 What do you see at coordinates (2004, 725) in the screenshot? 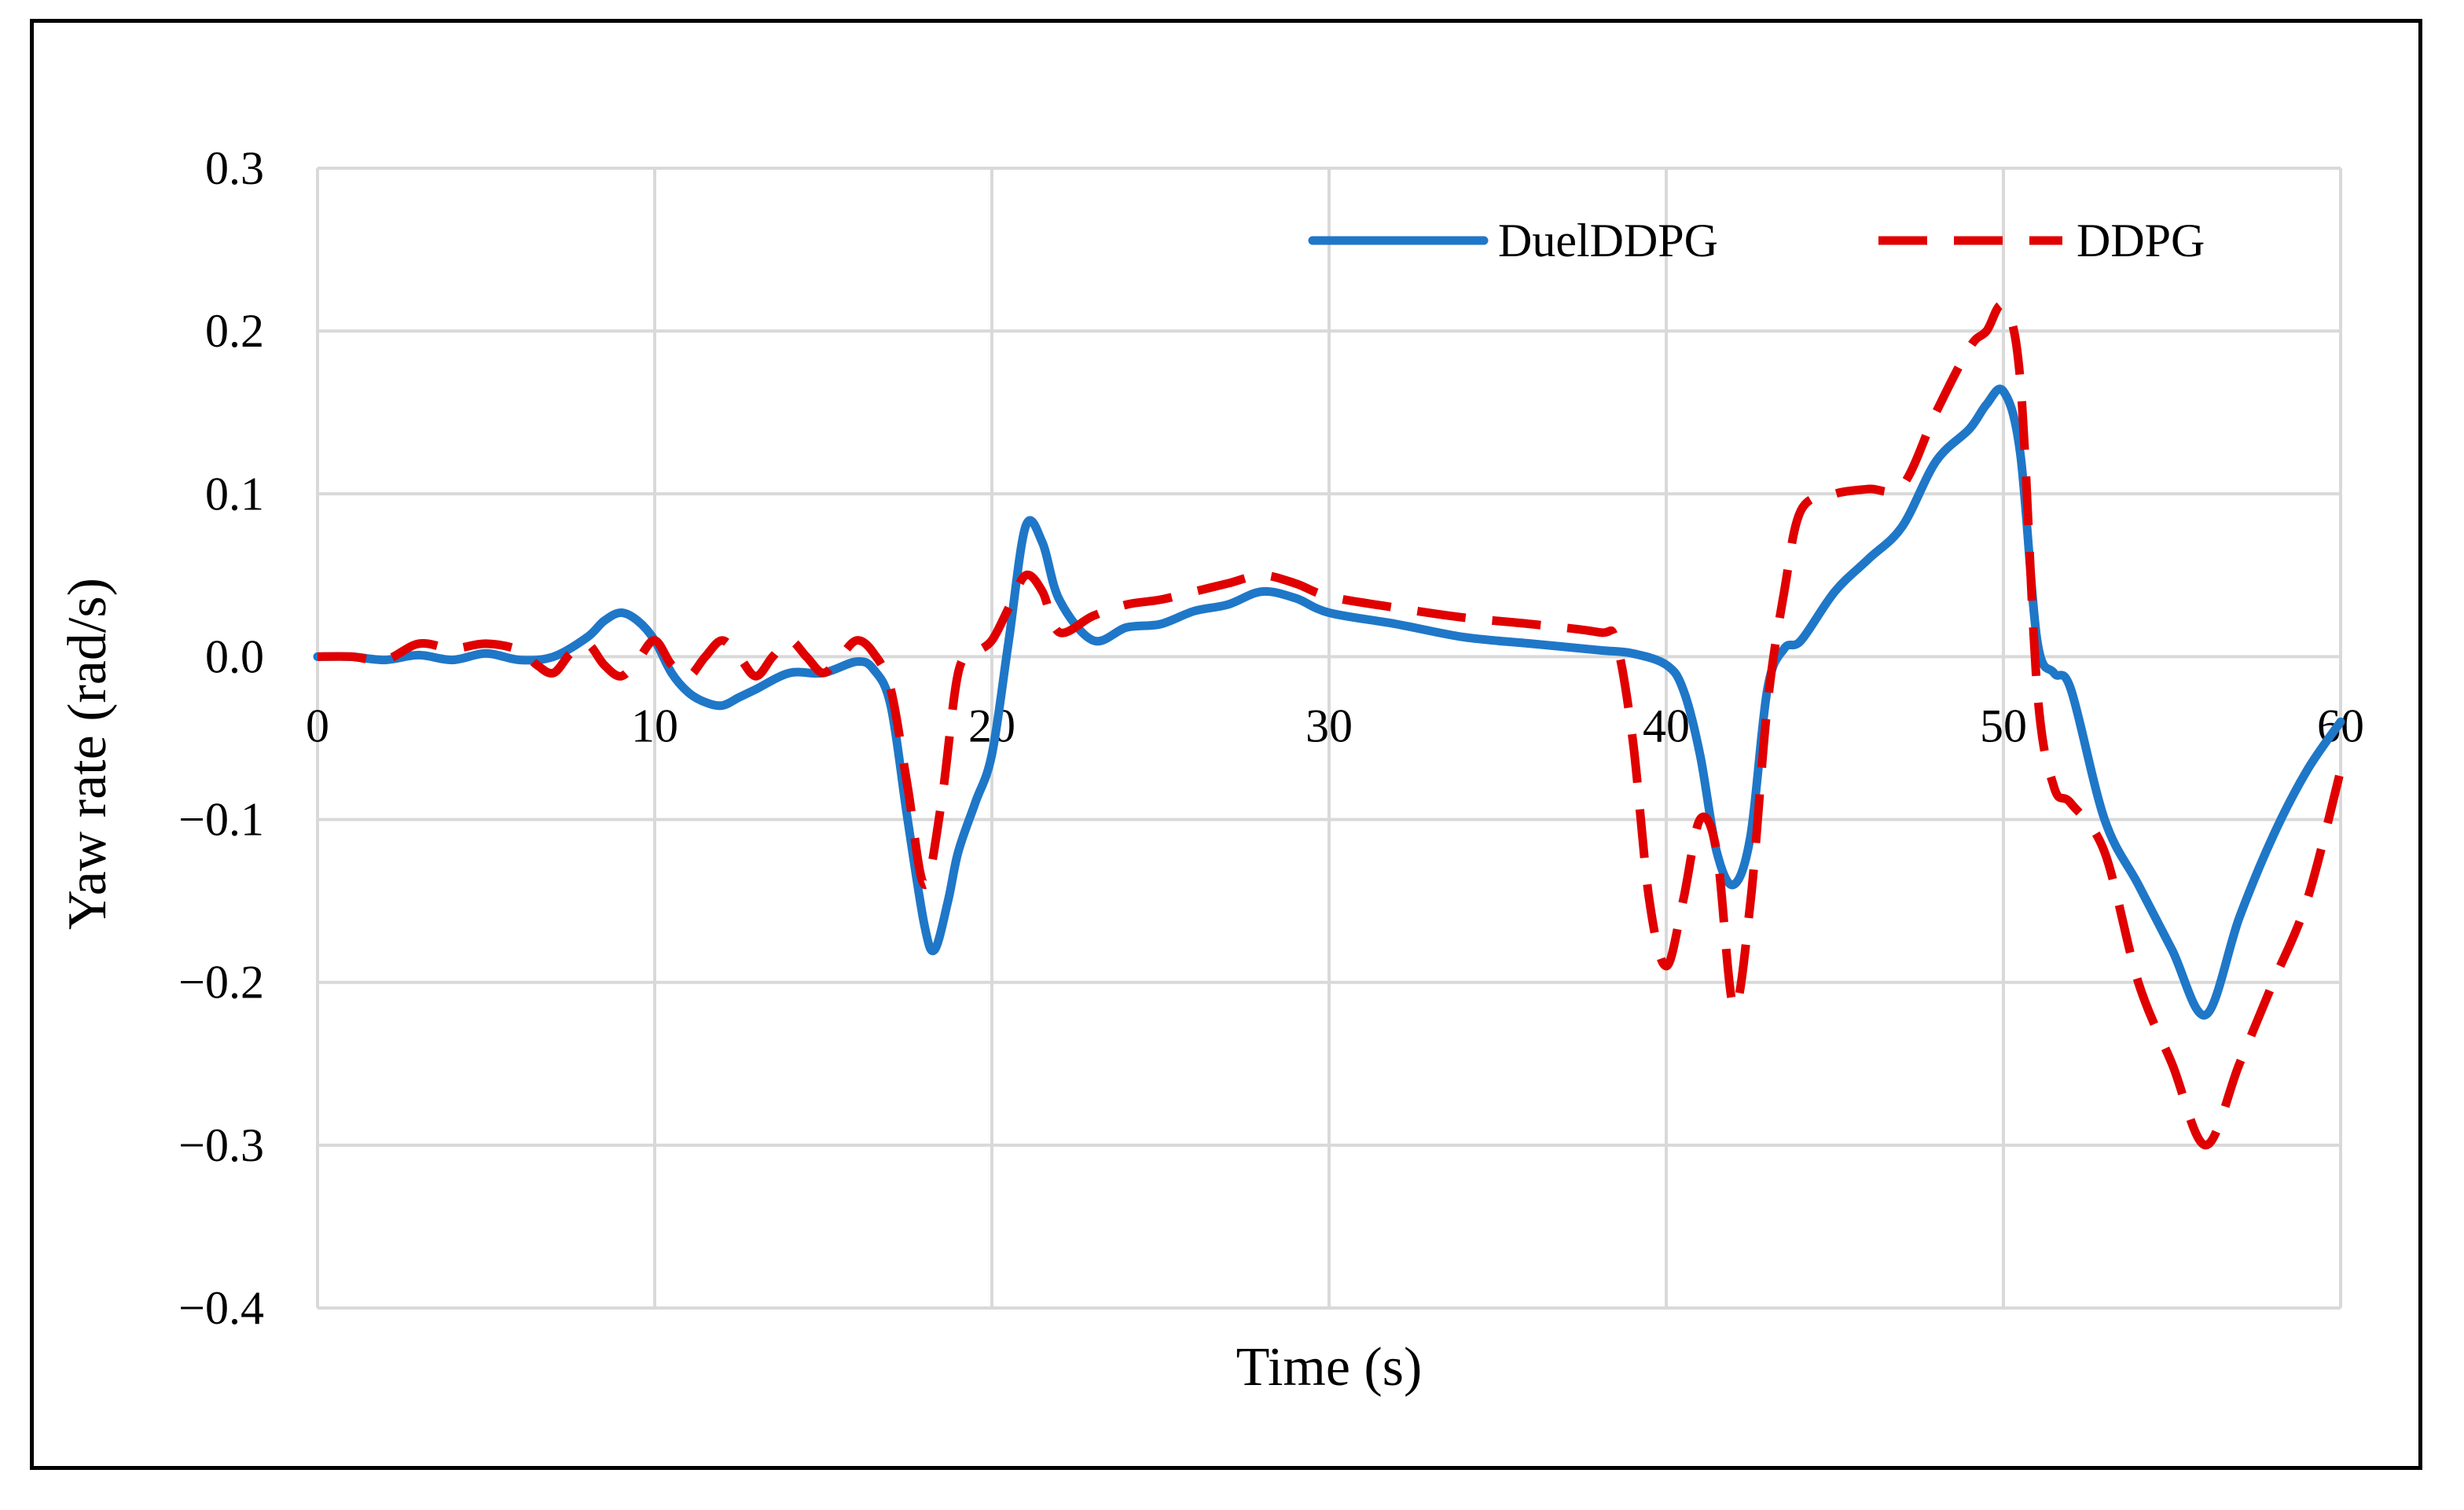
I see `x-tick-label: 50` at bounding box center [2004, 725].